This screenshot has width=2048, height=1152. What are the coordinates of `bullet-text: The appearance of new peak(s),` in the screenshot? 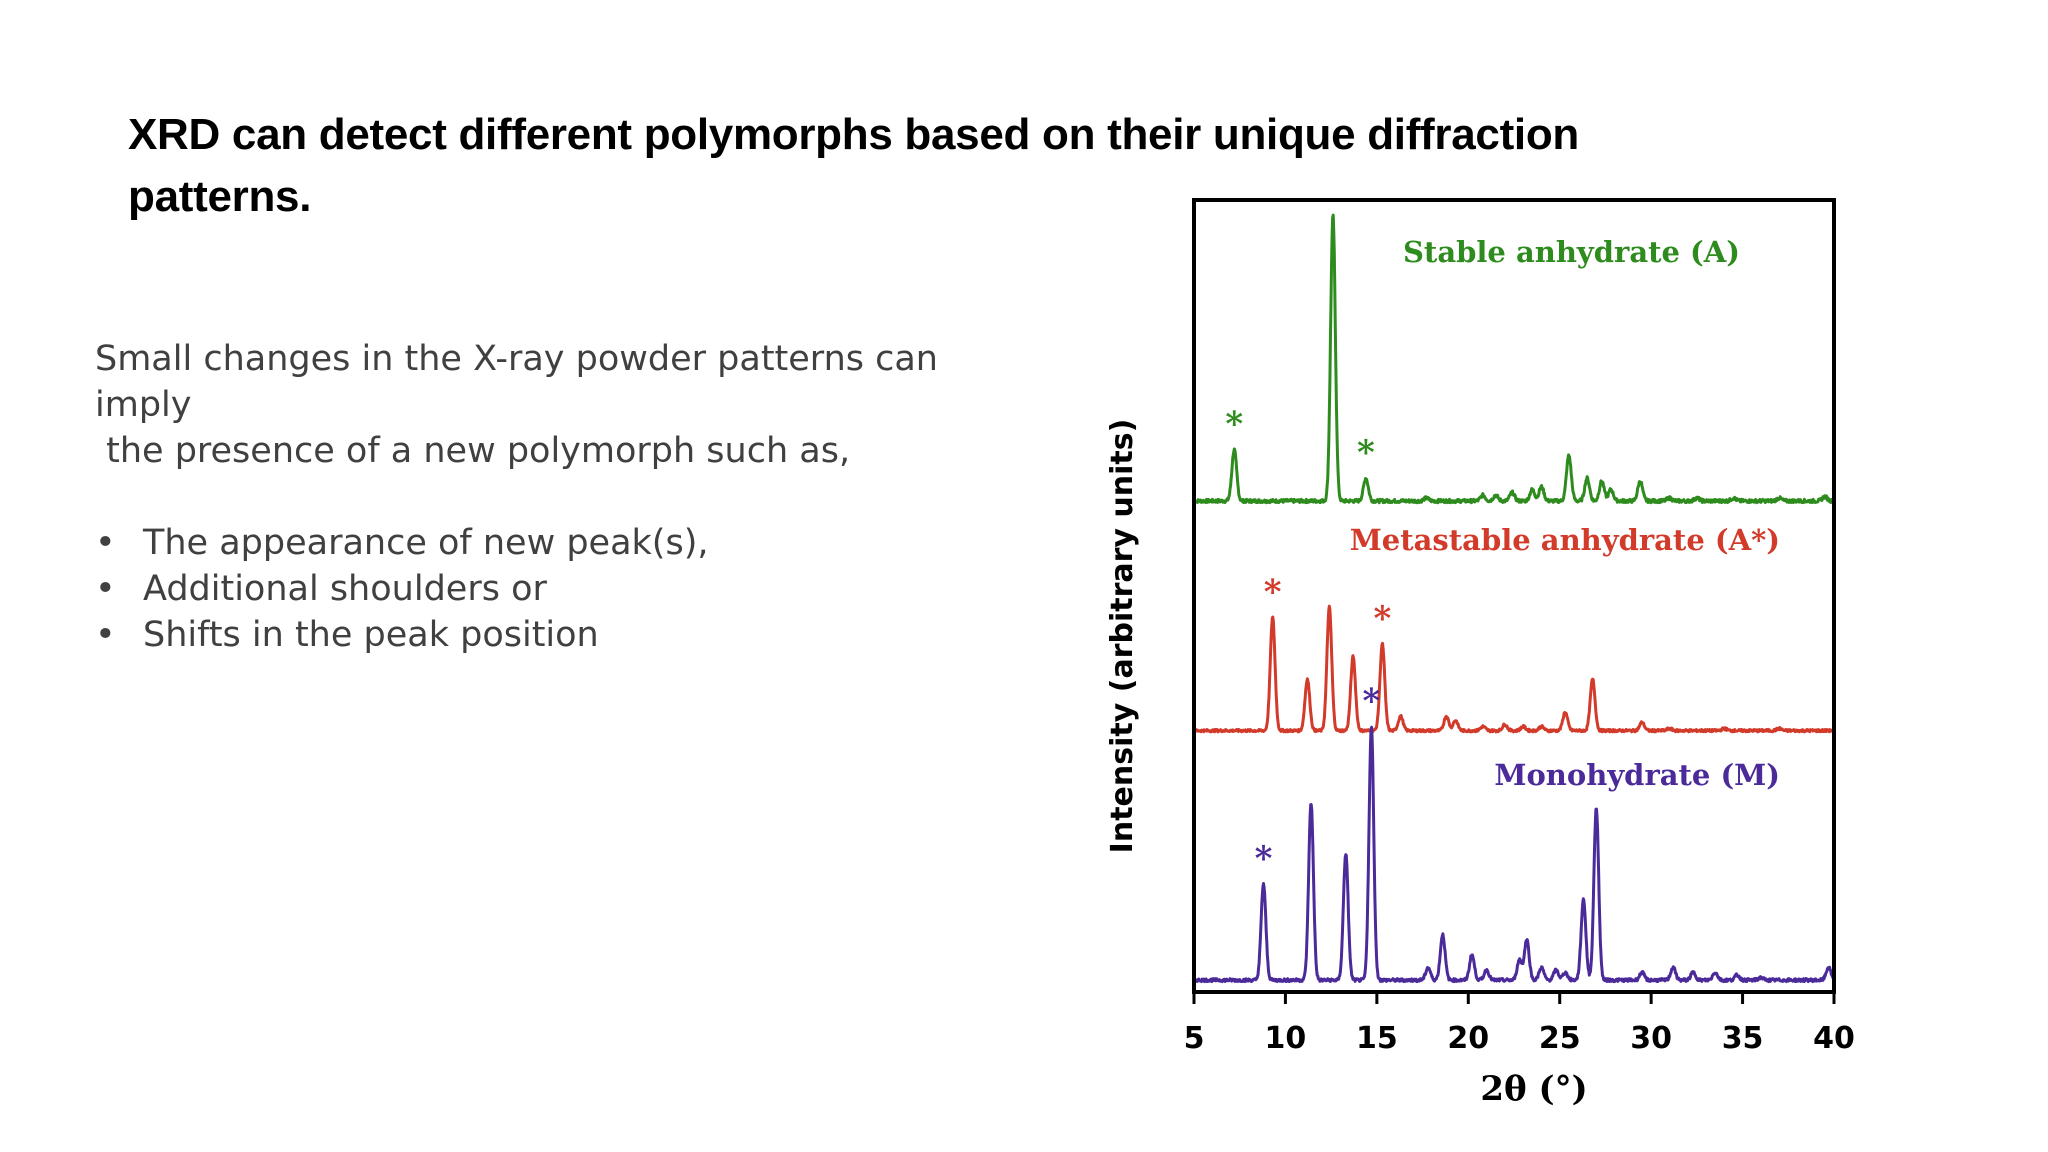 It's located at (426, 543).